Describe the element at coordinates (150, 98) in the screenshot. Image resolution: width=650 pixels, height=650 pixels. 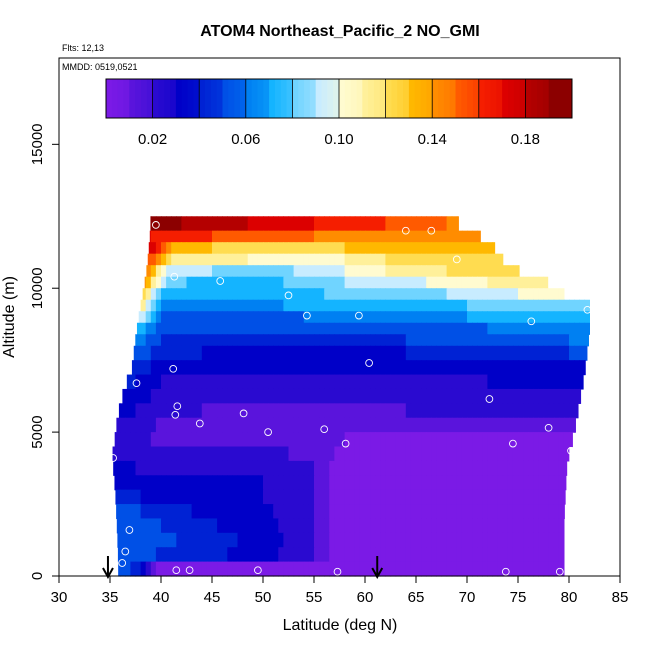
I see `colorbar-segment` at that location.